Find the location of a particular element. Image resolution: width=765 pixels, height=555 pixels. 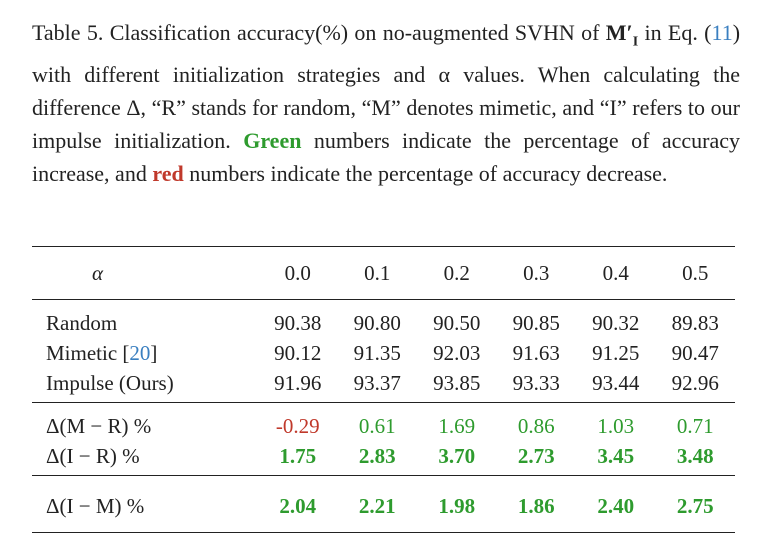

row-label: Random is located at coordinates (145, 318).